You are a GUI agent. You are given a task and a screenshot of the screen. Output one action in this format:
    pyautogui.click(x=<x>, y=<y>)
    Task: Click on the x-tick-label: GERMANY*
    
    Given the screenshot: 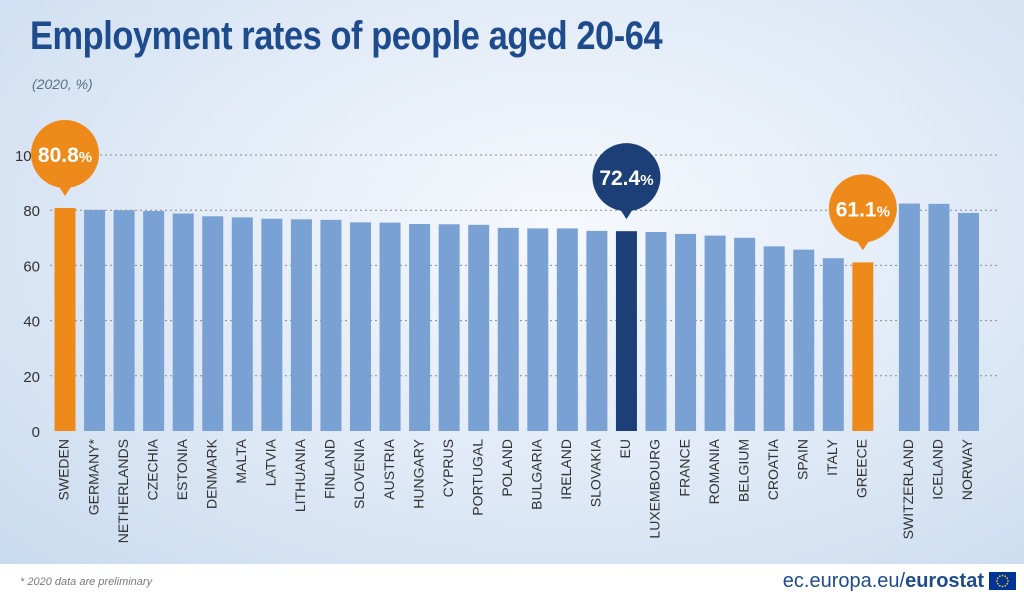 What is the action you would take?
    pyautogui.click(x=93, y=476)
    